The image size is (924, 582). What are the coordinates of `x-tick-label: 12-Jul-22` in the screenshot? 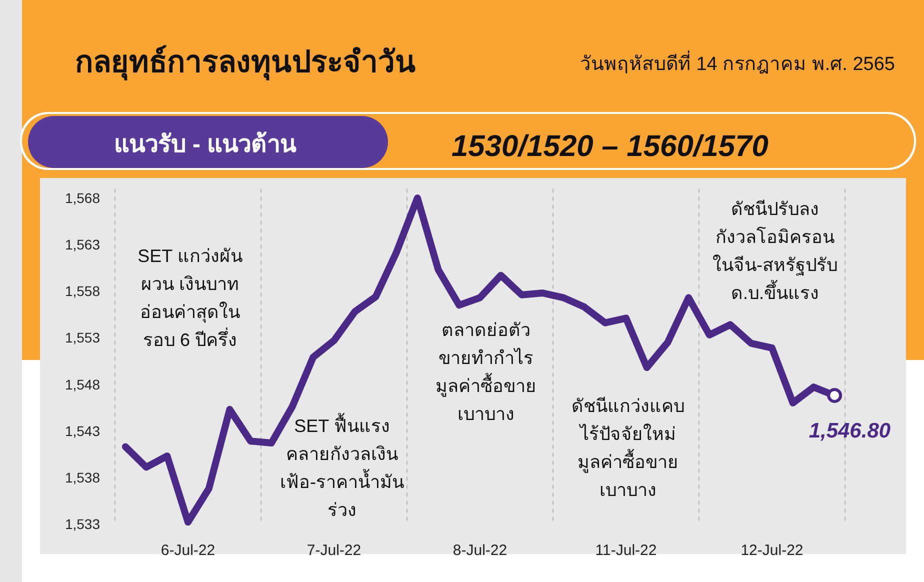 It's located at (772, 550).